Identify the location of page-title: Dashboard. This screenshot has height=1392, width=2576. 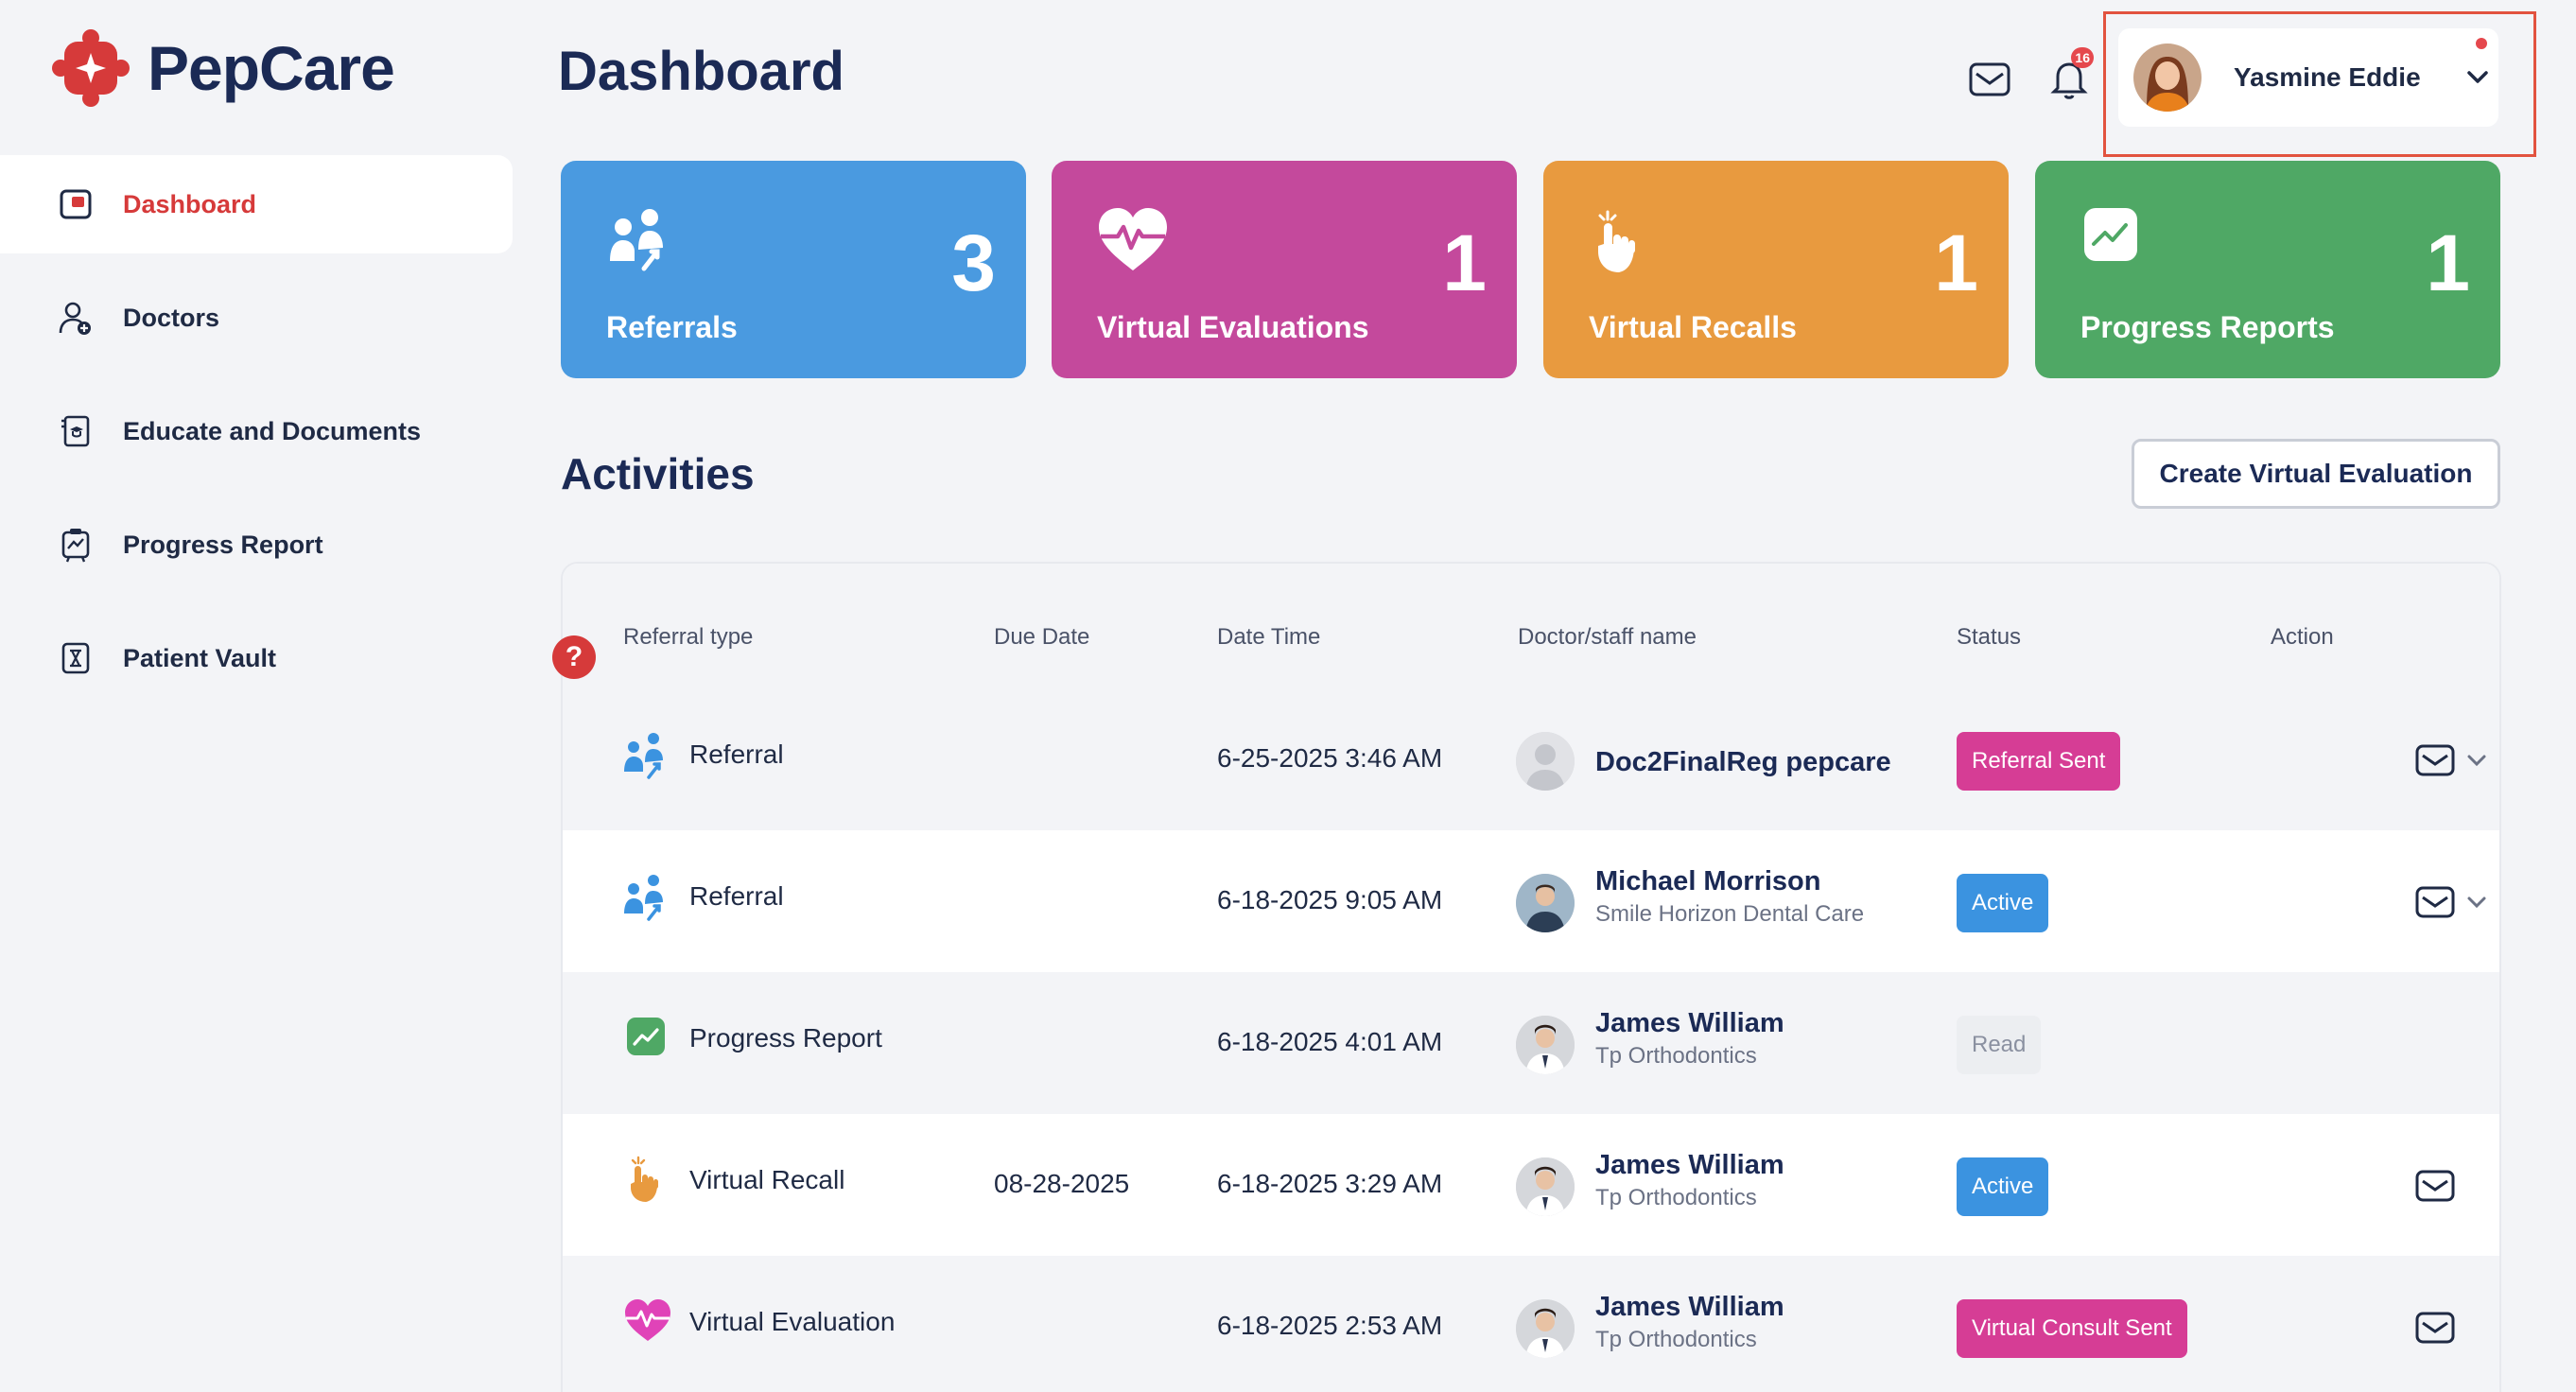
(701, 71).